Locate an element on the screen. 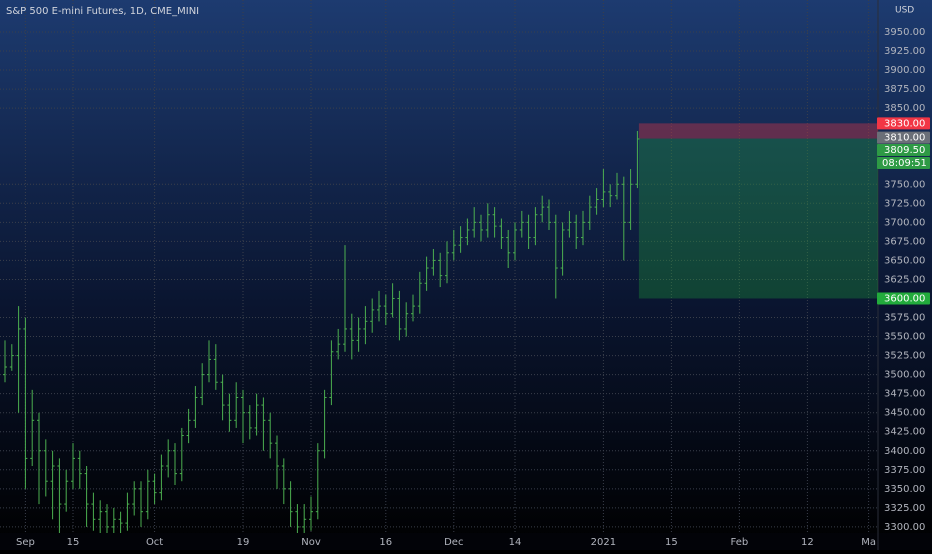 The image size is (932, 554). x-tick-label: 16 is located at coordinates (385, 542).